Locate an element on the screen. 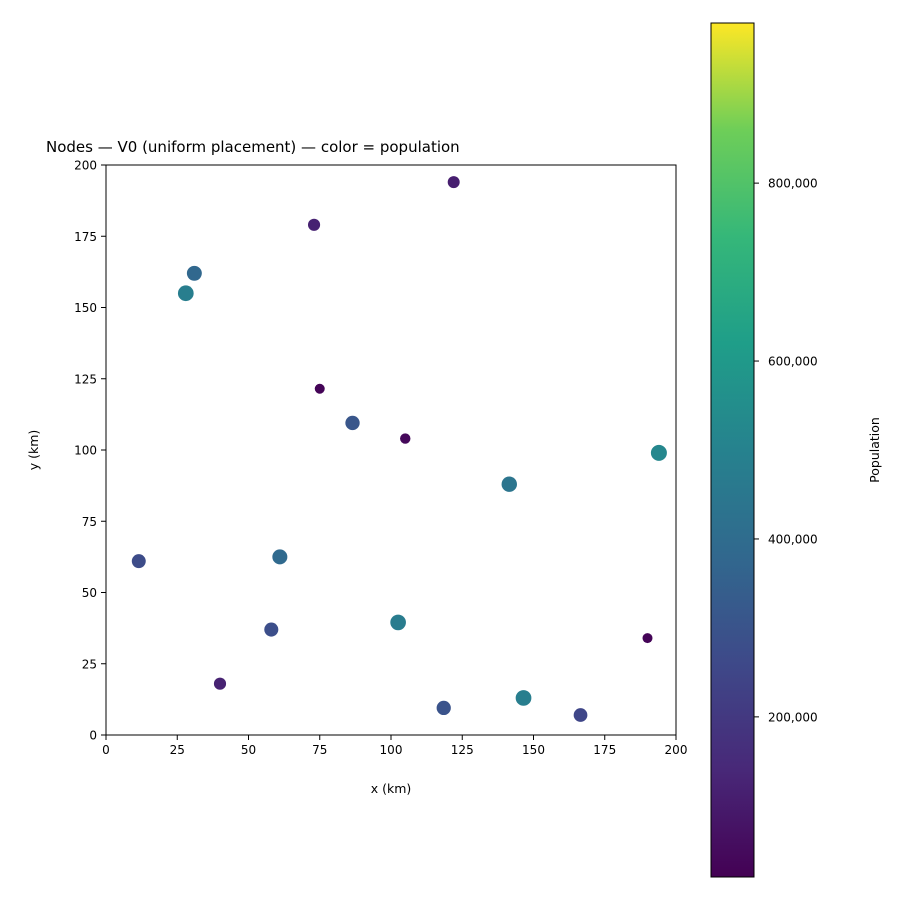  x-tick-label: 50 is located at coordinates (248, 750).